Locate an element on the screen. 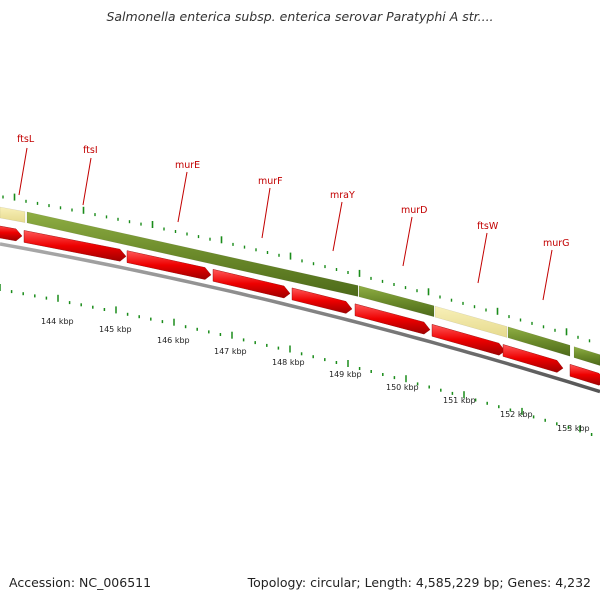 The image size is (600, 600). kbp-label: 149 kbp is located at coordinates (345, 374).